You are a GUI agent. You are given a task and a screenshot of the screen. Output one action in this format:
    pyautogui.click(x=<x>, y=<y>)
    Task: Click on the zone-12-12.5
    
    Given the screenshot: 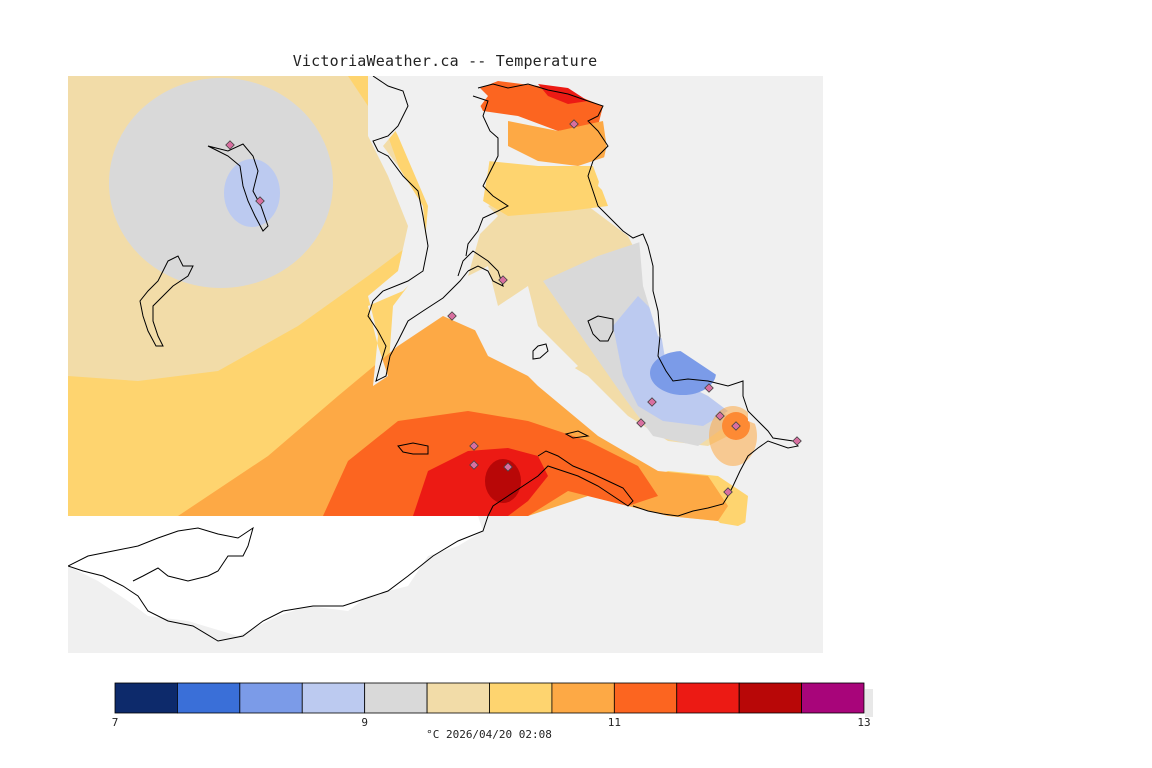 What is the action you would take?
    pyautogui.click(x=503, y=481)
    